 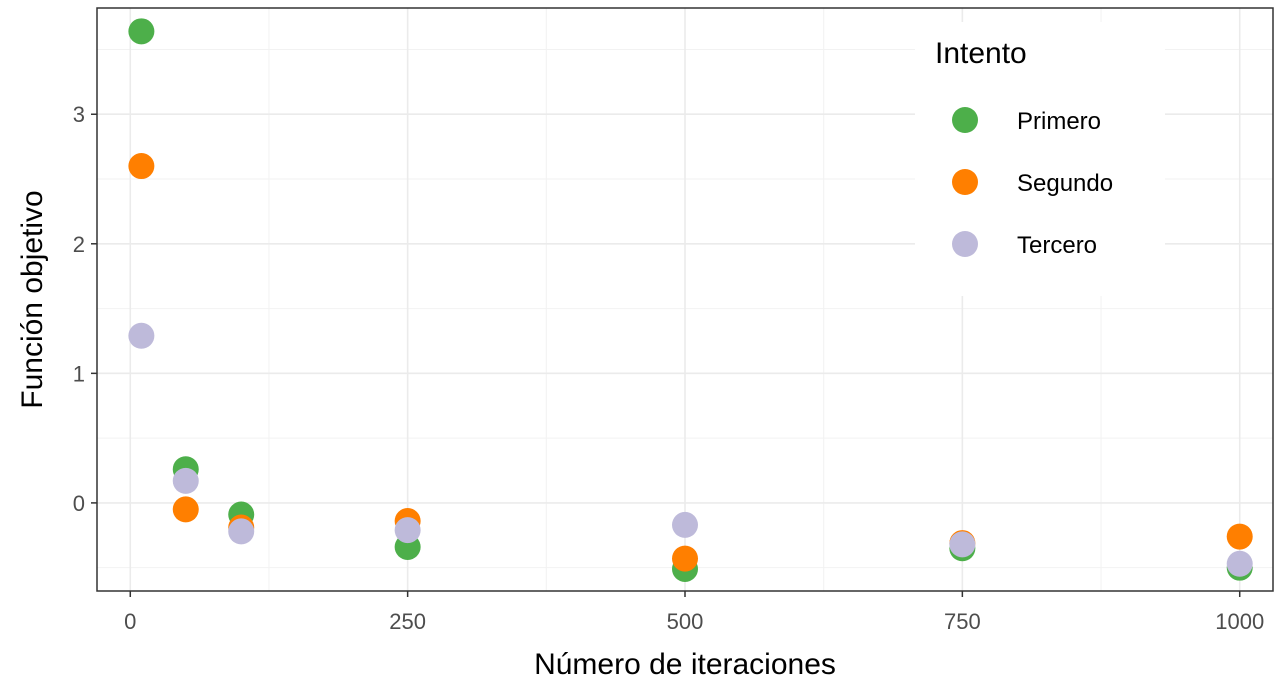 What do you see at coordinates (79, 244) in the screenshot?
I see `y-tick-label: 2` at bounding box center [79, 244].